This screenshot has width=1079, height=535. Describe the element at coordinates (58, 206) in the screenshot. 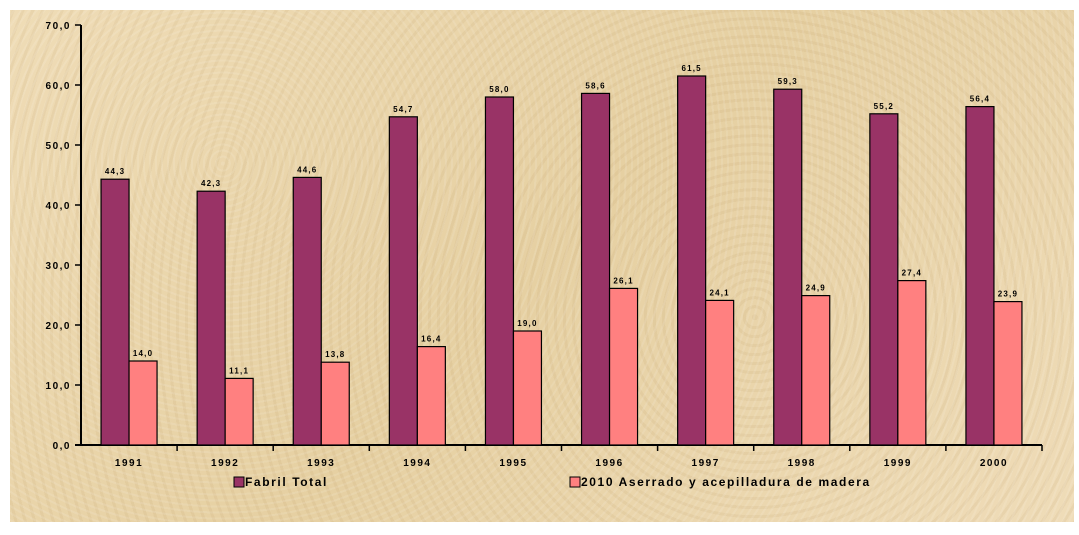

I see `y-tick-label: 40,0` at that location.